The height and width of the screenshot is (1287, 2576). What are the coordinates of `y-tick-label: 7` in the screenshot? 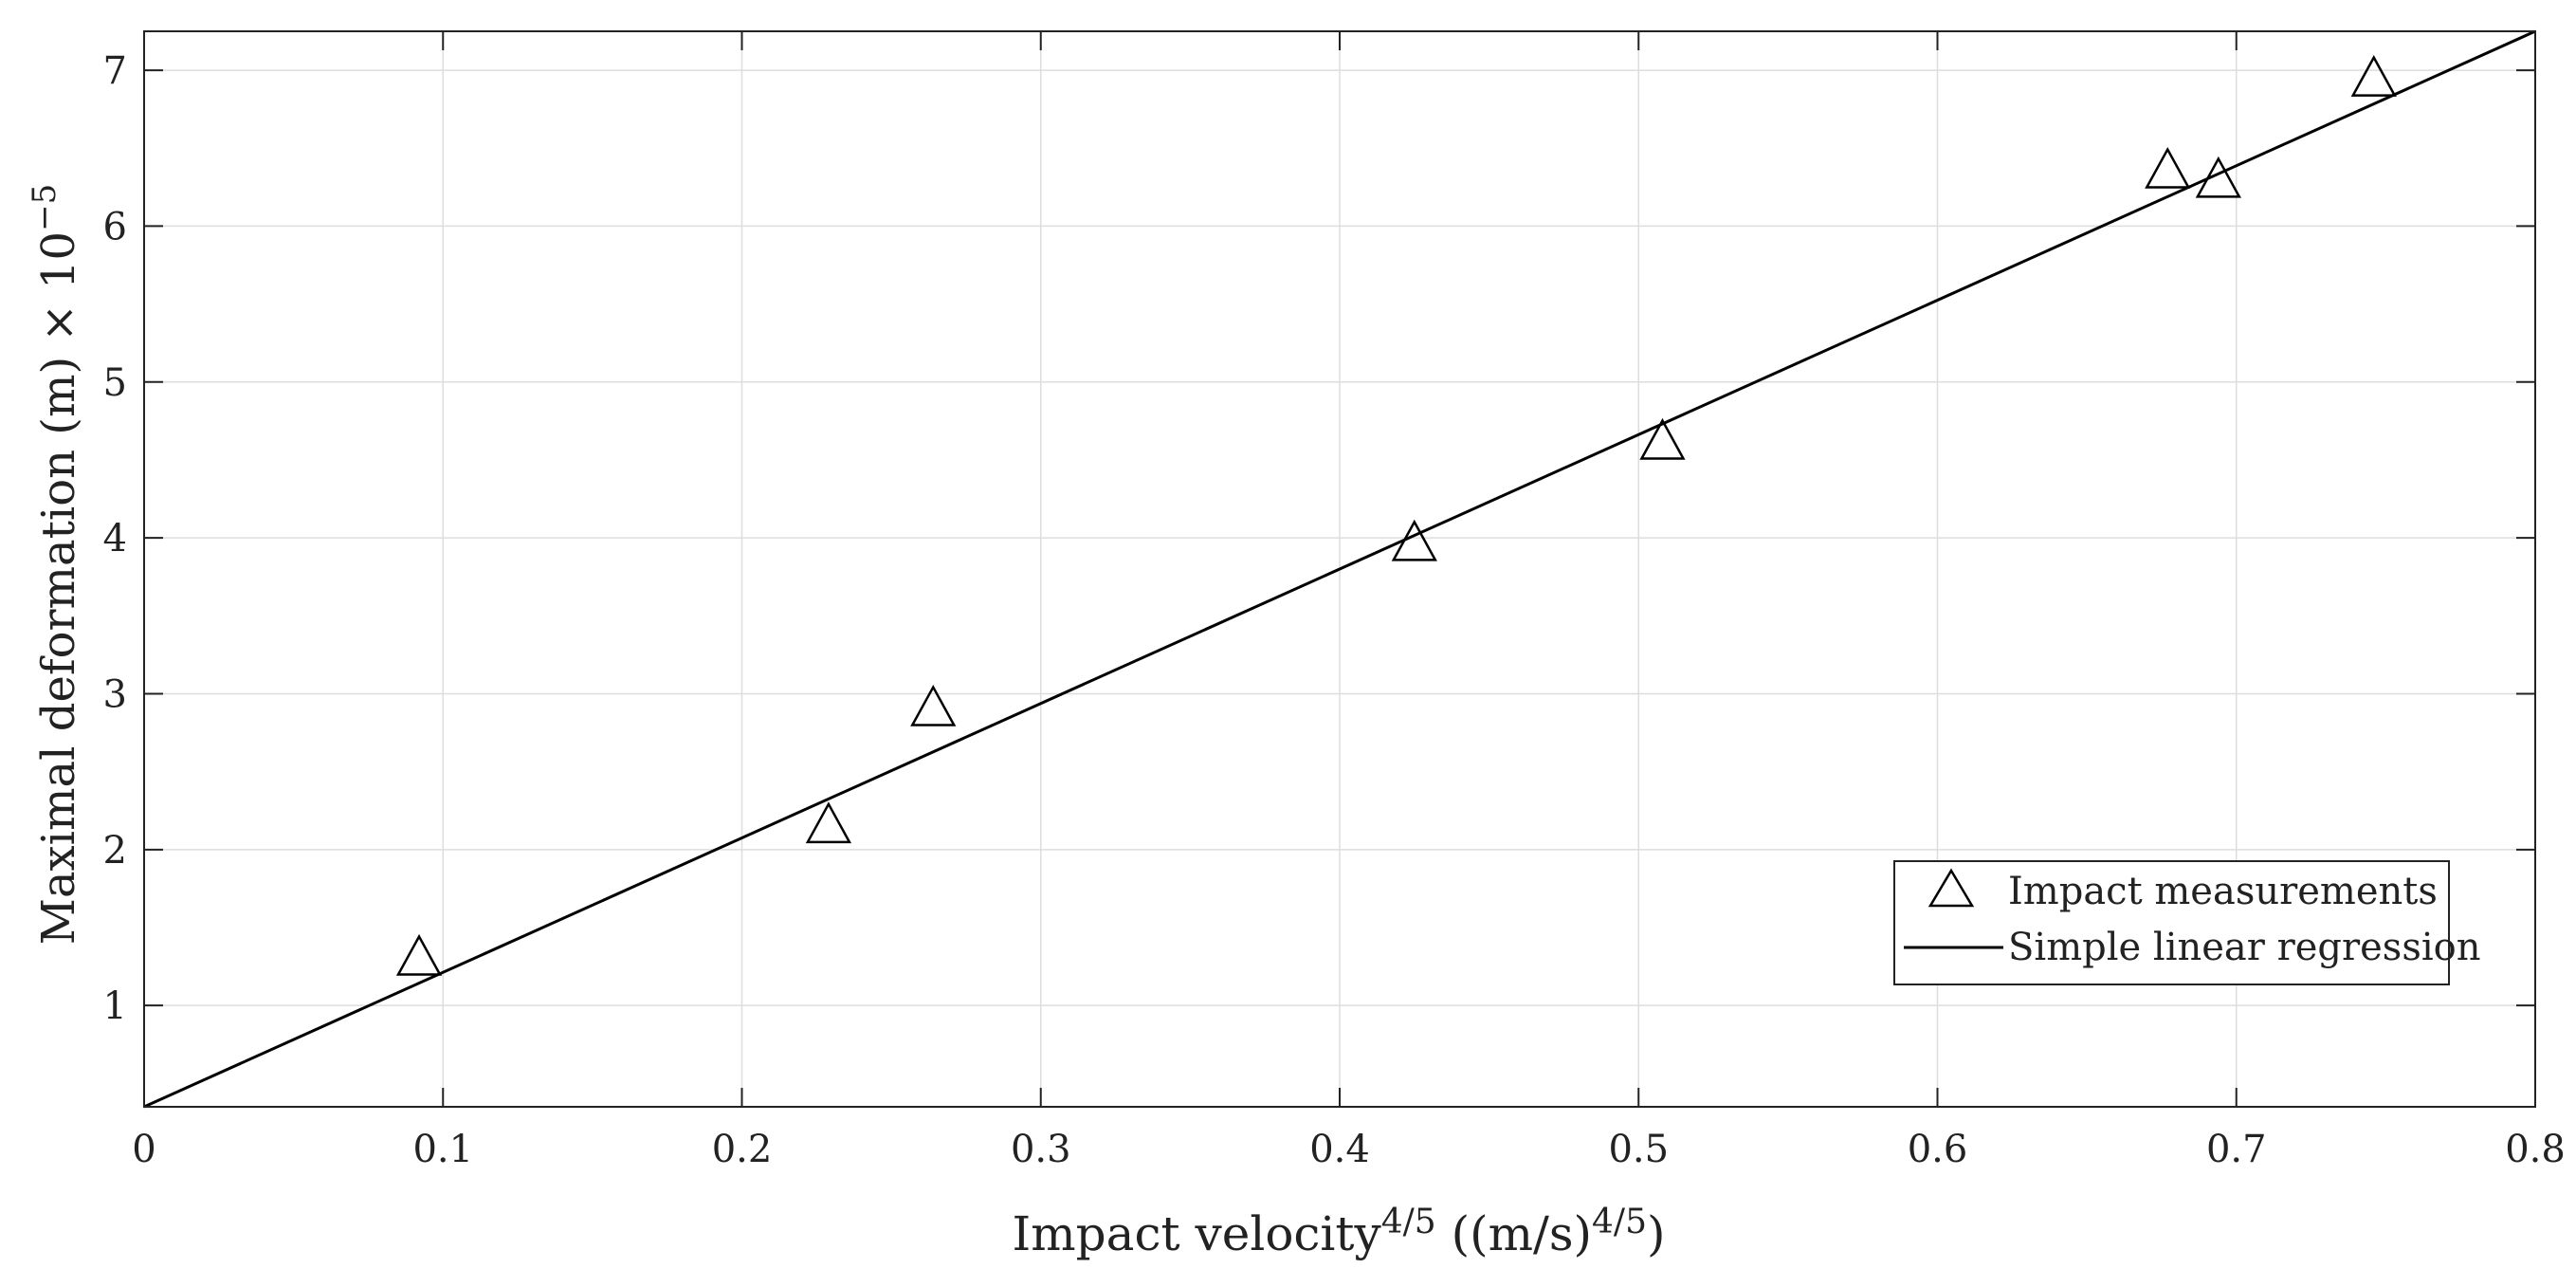 It's located at (115, 71).